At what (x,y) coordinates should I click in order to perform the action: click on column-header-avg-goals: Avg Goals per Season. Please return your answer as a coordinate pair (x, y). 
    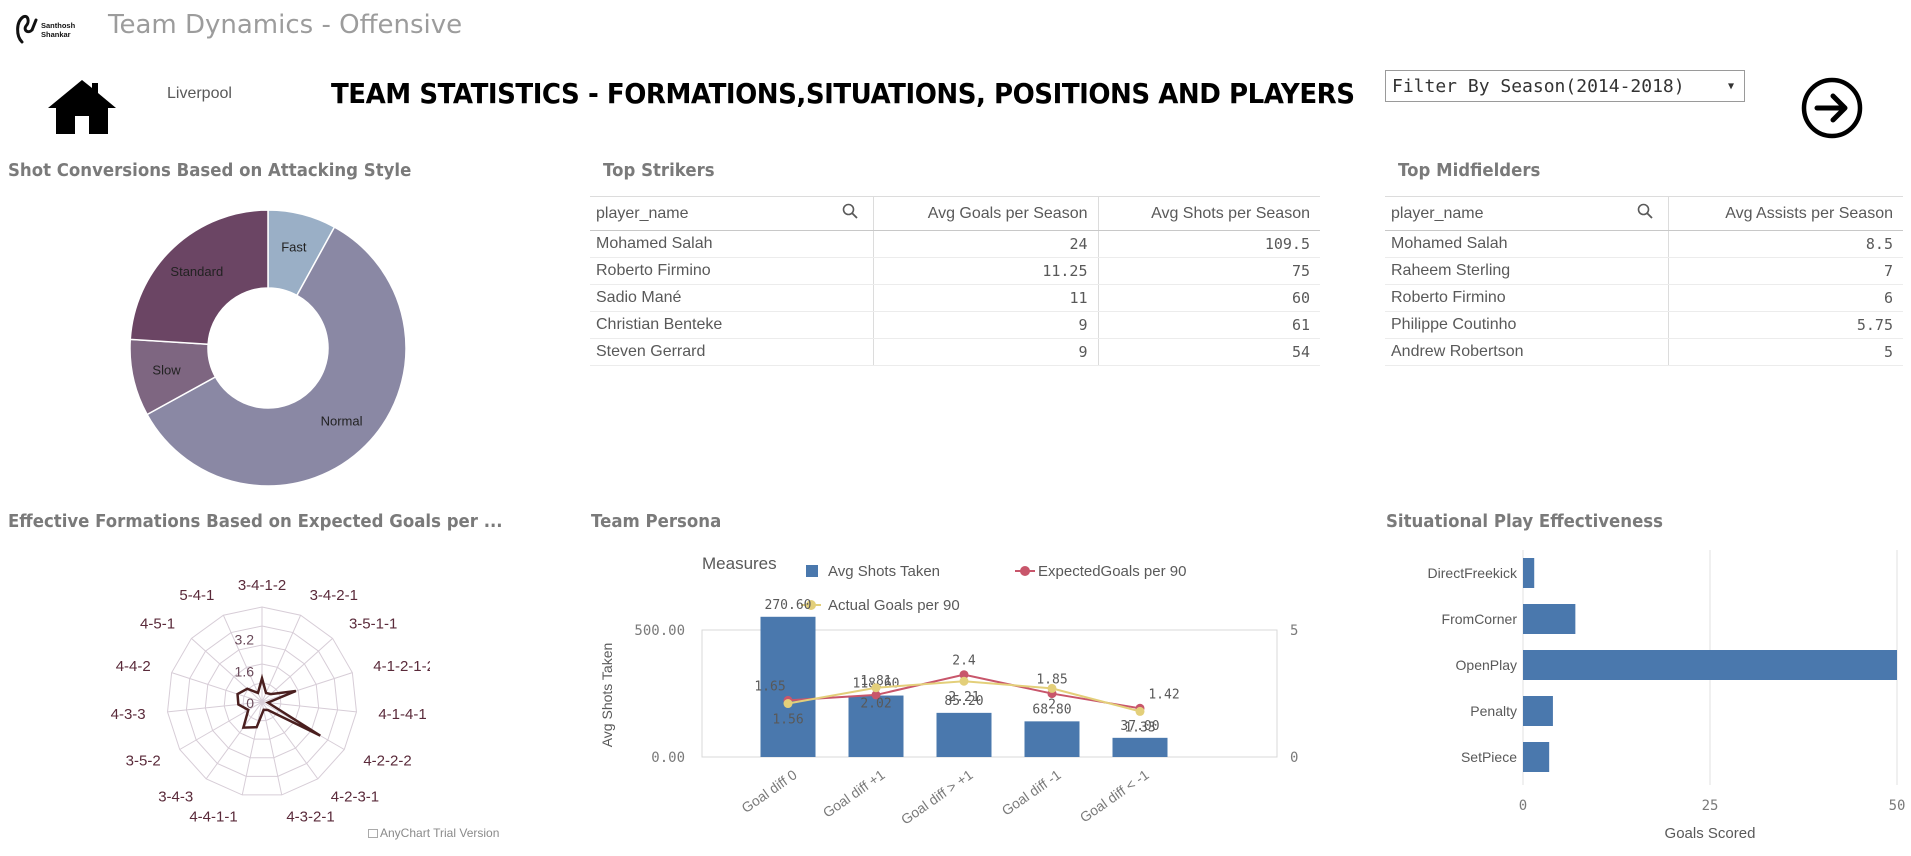
    Looking at the image, I should click on (986, 213).